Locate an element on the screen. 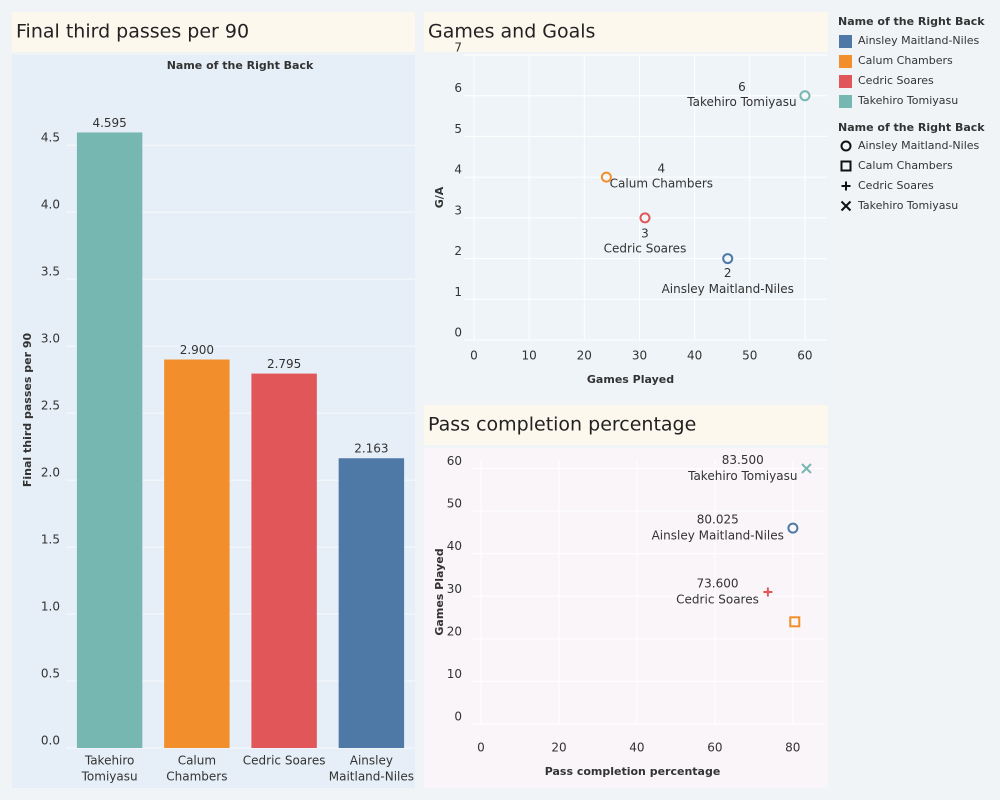 Image resolution: width=1000 pixels, height=800 pixels. y-tick-label: 5 is located at coordinates (458, 129).